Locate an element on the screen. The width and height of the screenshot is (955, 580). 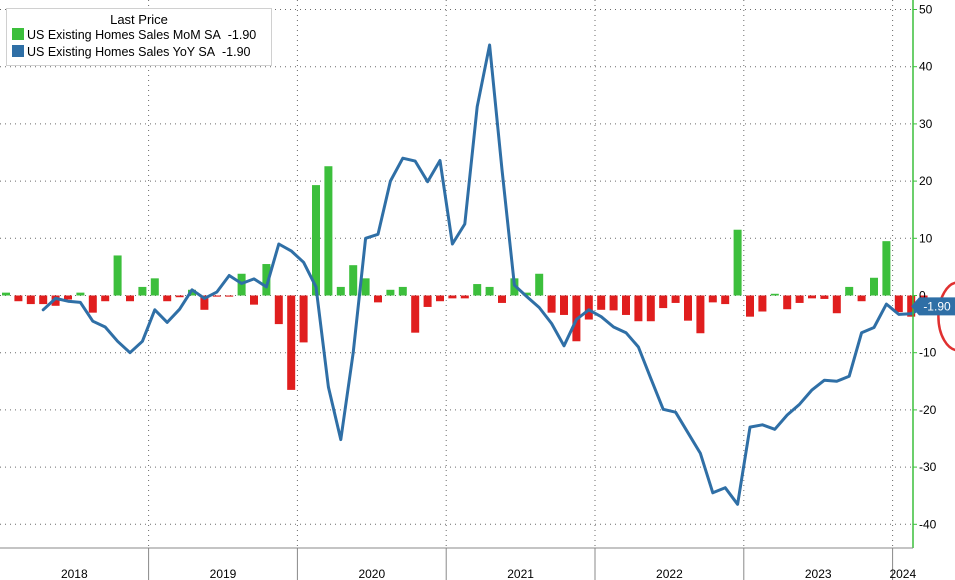
legend-item-yoy: US Existing Homes Sales YoY SA -1.90 is located at coordinates (131, 52).